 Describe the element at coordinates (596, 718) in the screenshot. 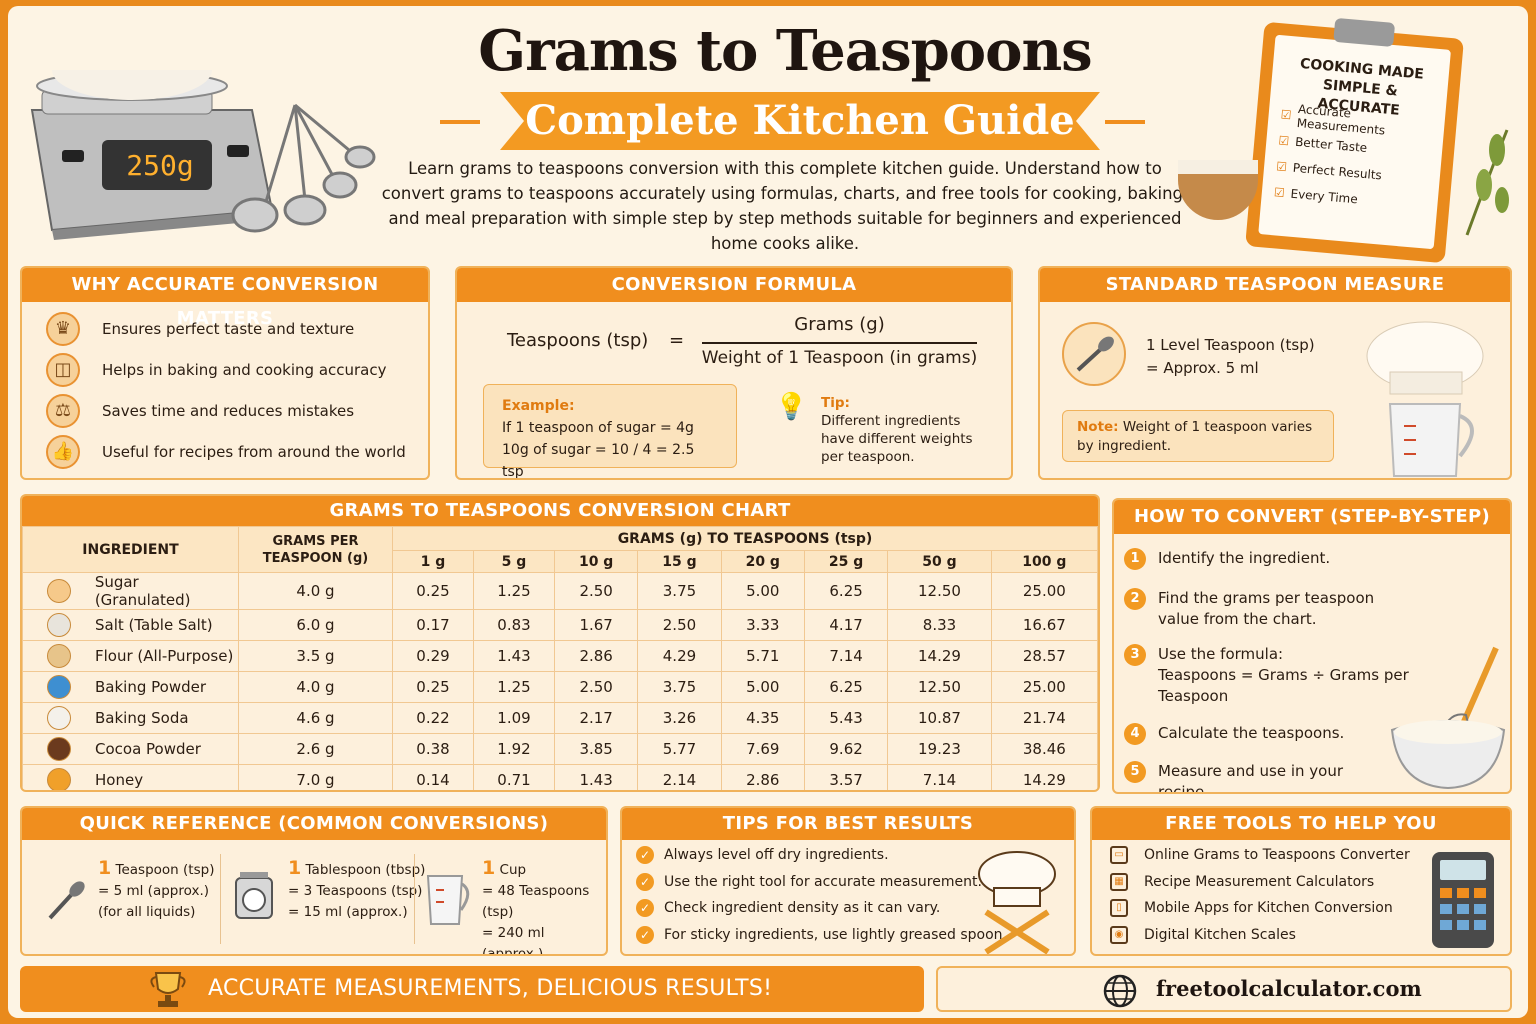

I see `teaspoon-value-cell: 2.17` at that location.